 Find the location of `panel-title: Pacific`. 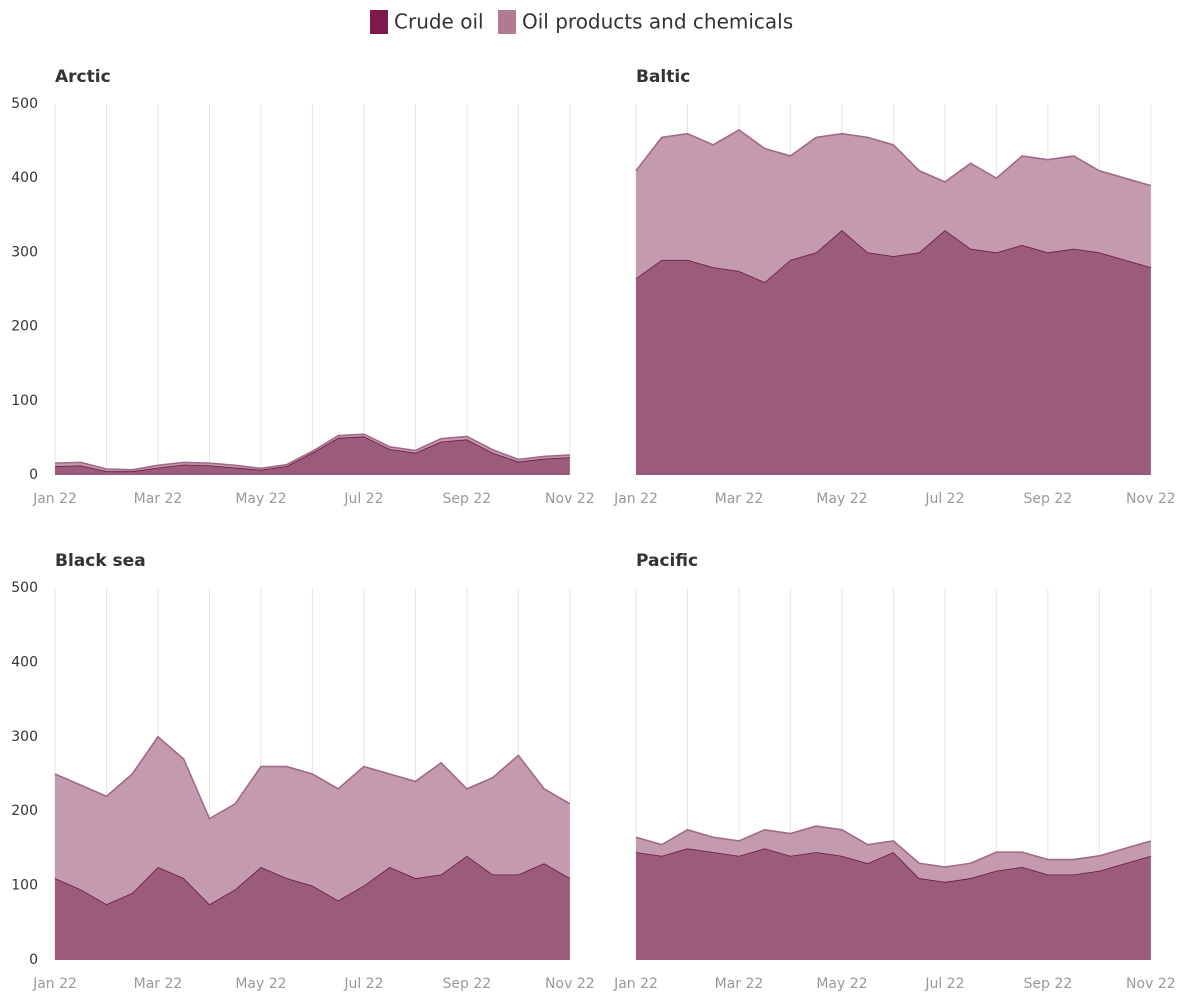

panel-title: Pacific is located at coordinates (667, 561).